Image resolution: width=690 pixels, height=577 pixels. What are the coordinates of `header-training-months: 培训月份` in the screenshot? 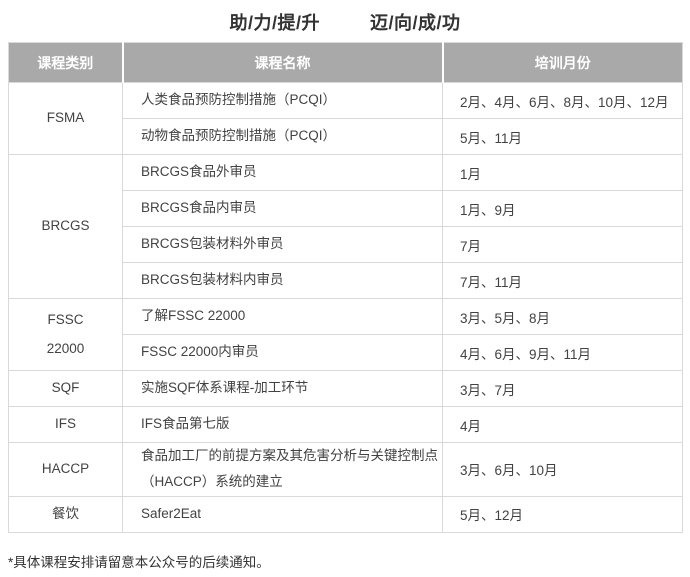 It's located at (562, 62).